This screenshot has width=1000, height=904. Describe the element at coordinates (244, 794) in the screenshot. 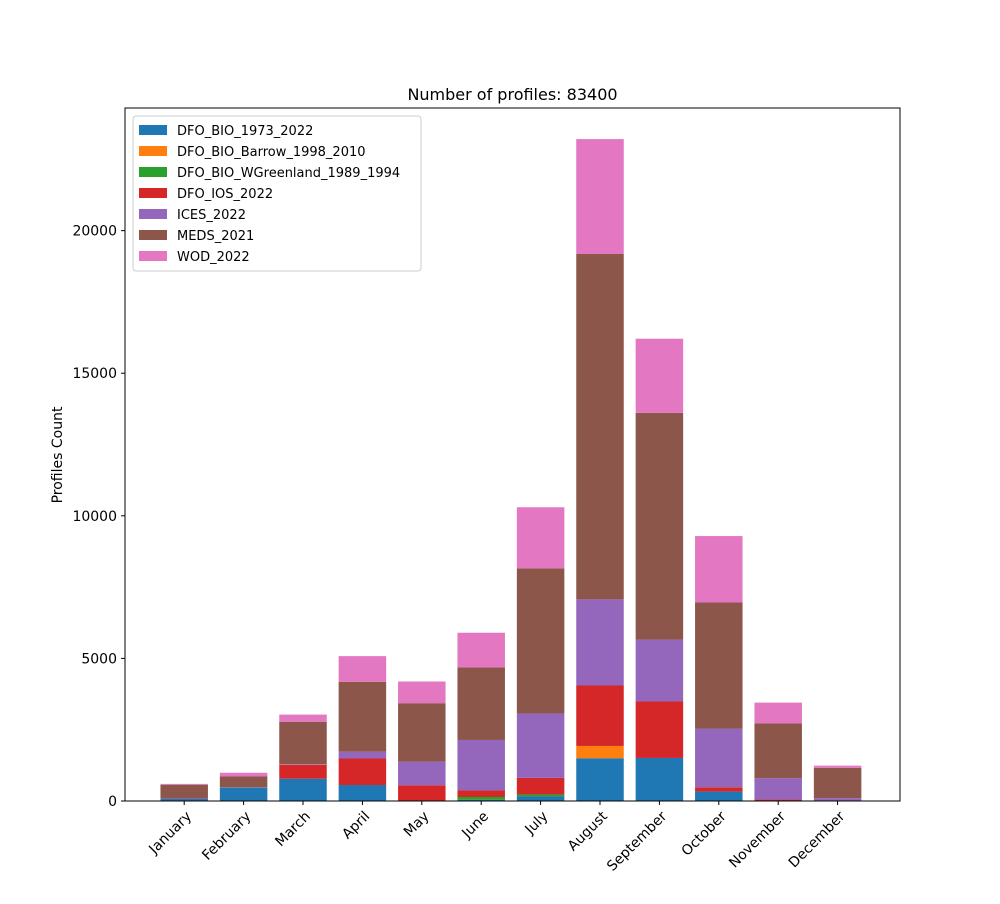

I see `bar-segment-DFO_BIO_1973_2022-February` at that location.